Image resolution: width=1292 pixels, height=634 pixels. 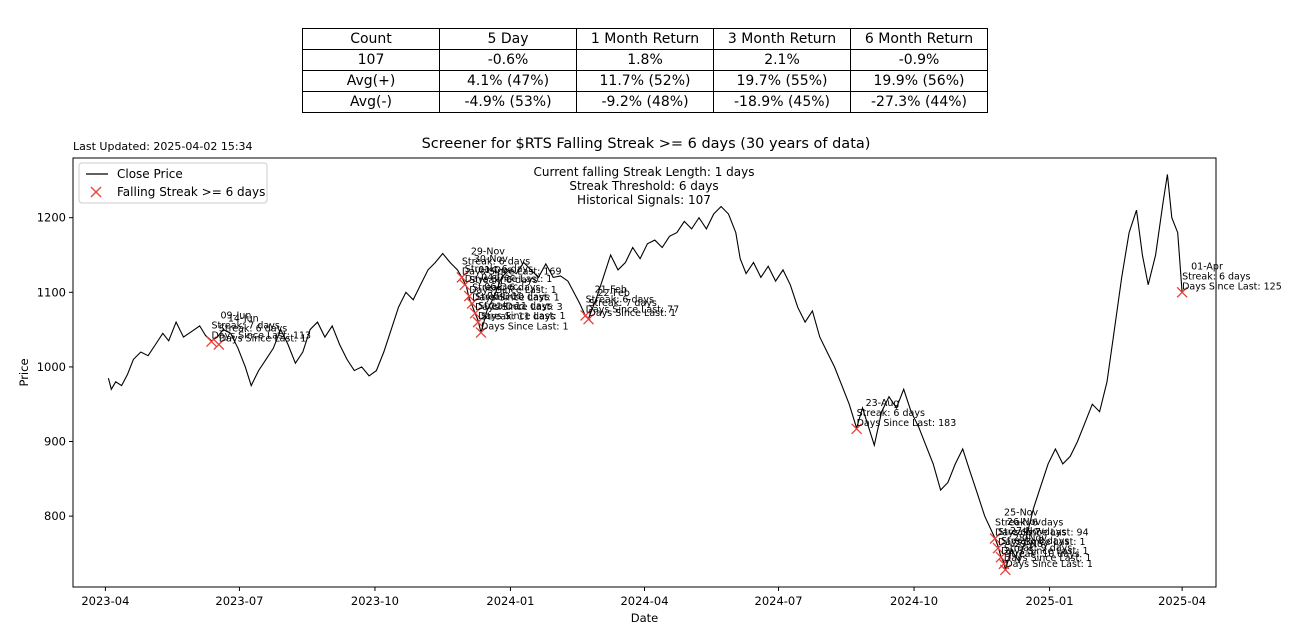 What do you see at coordinates (1024, 522) in the screenshot?
I see `signal-annotation: 26-Nov` at bounding box center [1024, 522].